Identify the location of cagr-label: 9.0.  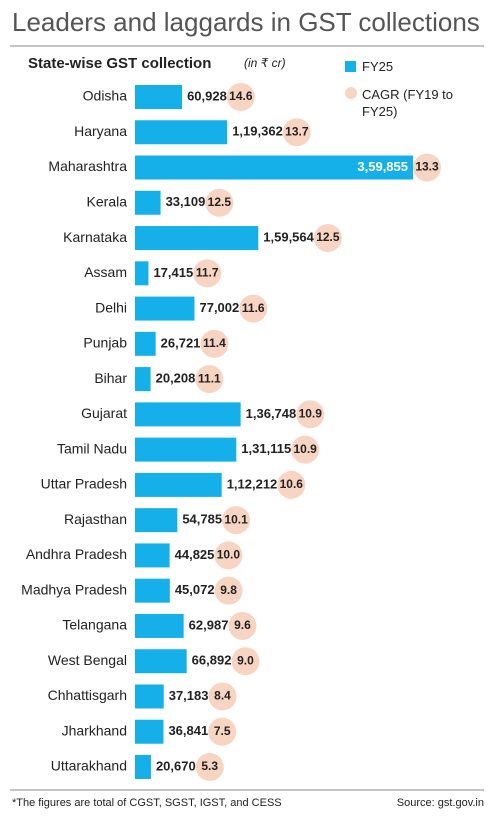
(245, 660).